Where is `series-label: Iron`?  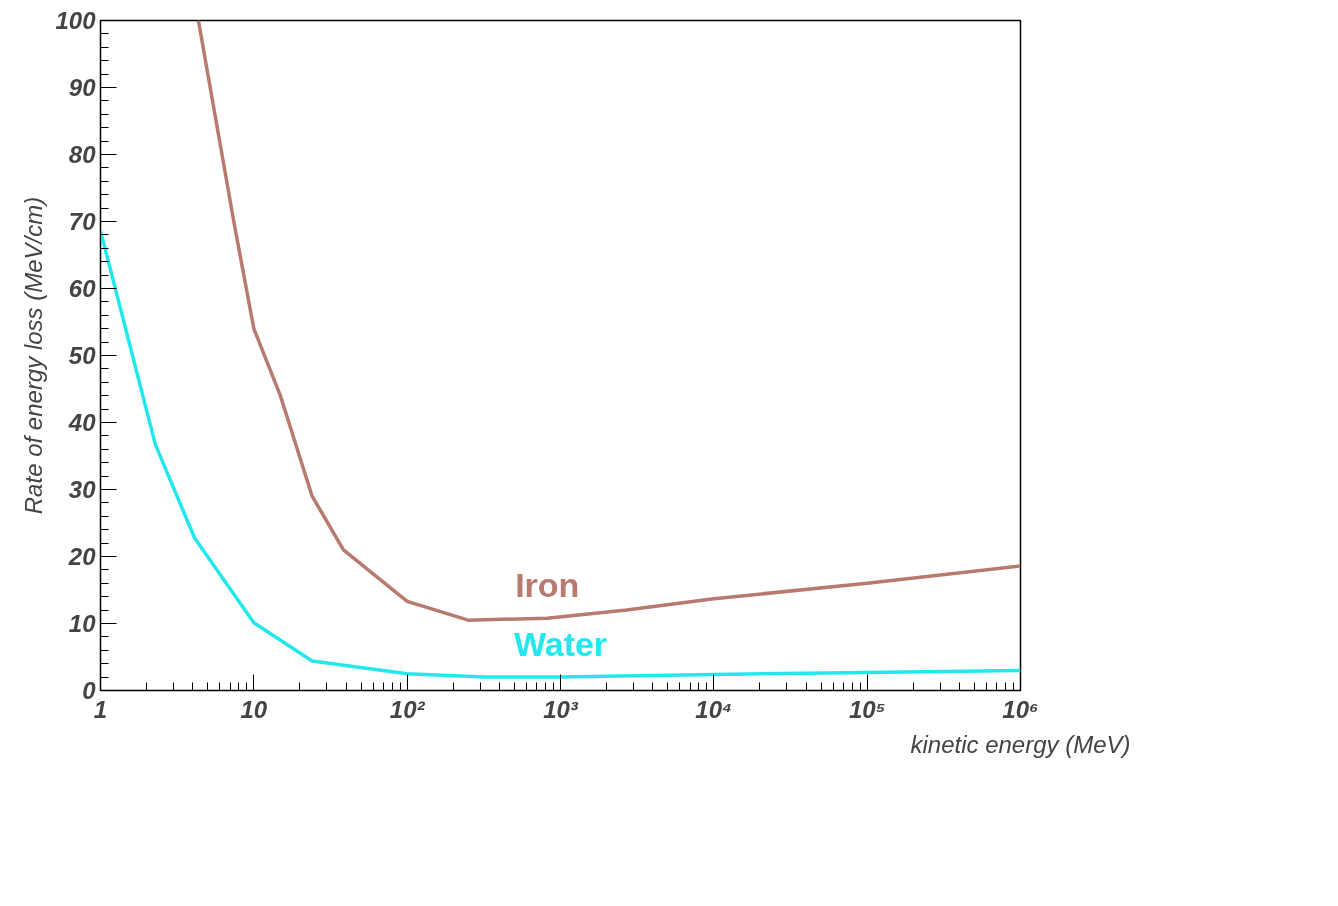
series-label: Iron is located at coordinates (547, 585).